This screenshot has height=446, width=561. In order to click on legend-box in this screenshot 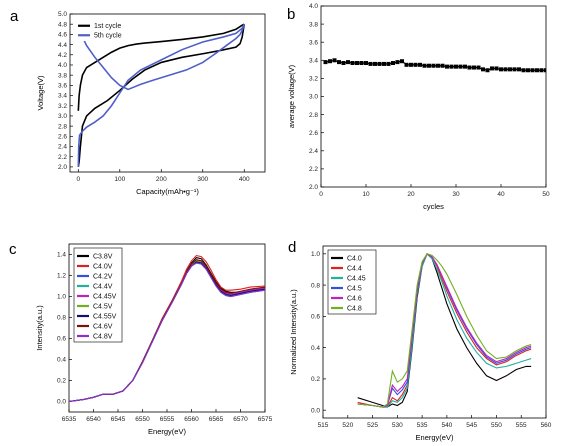, I will do `click(106, 29)`.